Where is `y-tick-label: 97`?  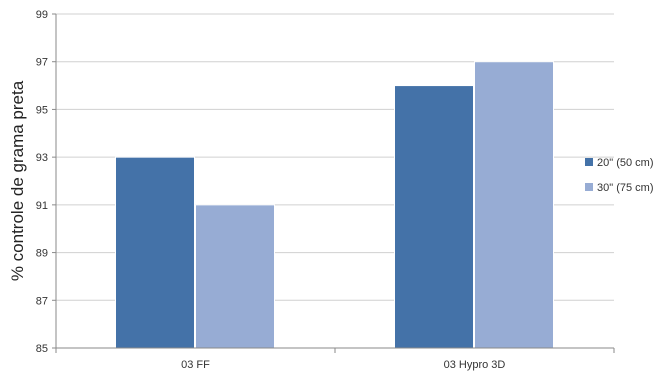 y-tick-label: 97 is located at coordinates (42, 63).